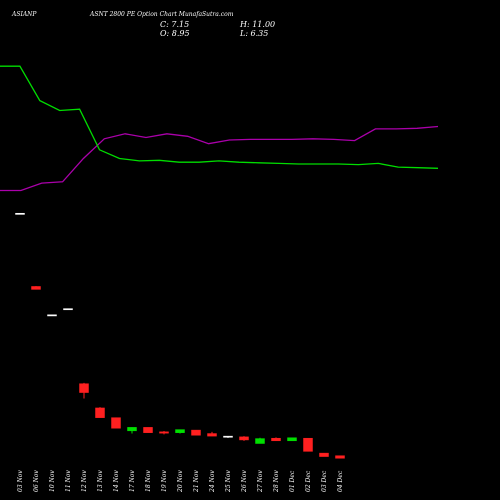  I want to click on x-tick-label: 18 Nov, so click(148, 481).